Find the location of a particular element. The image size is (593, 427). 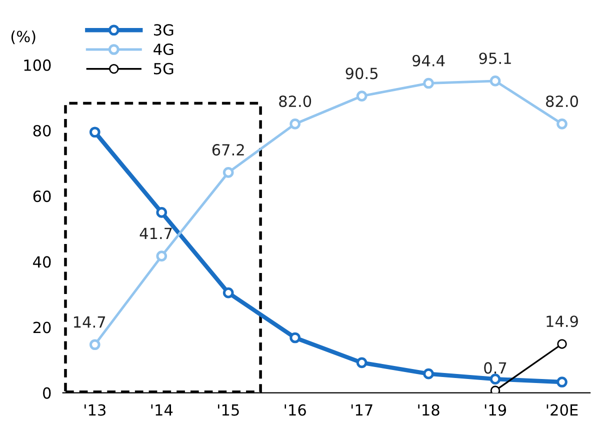

legend-label: 3G is located at coordinates (164, 30).